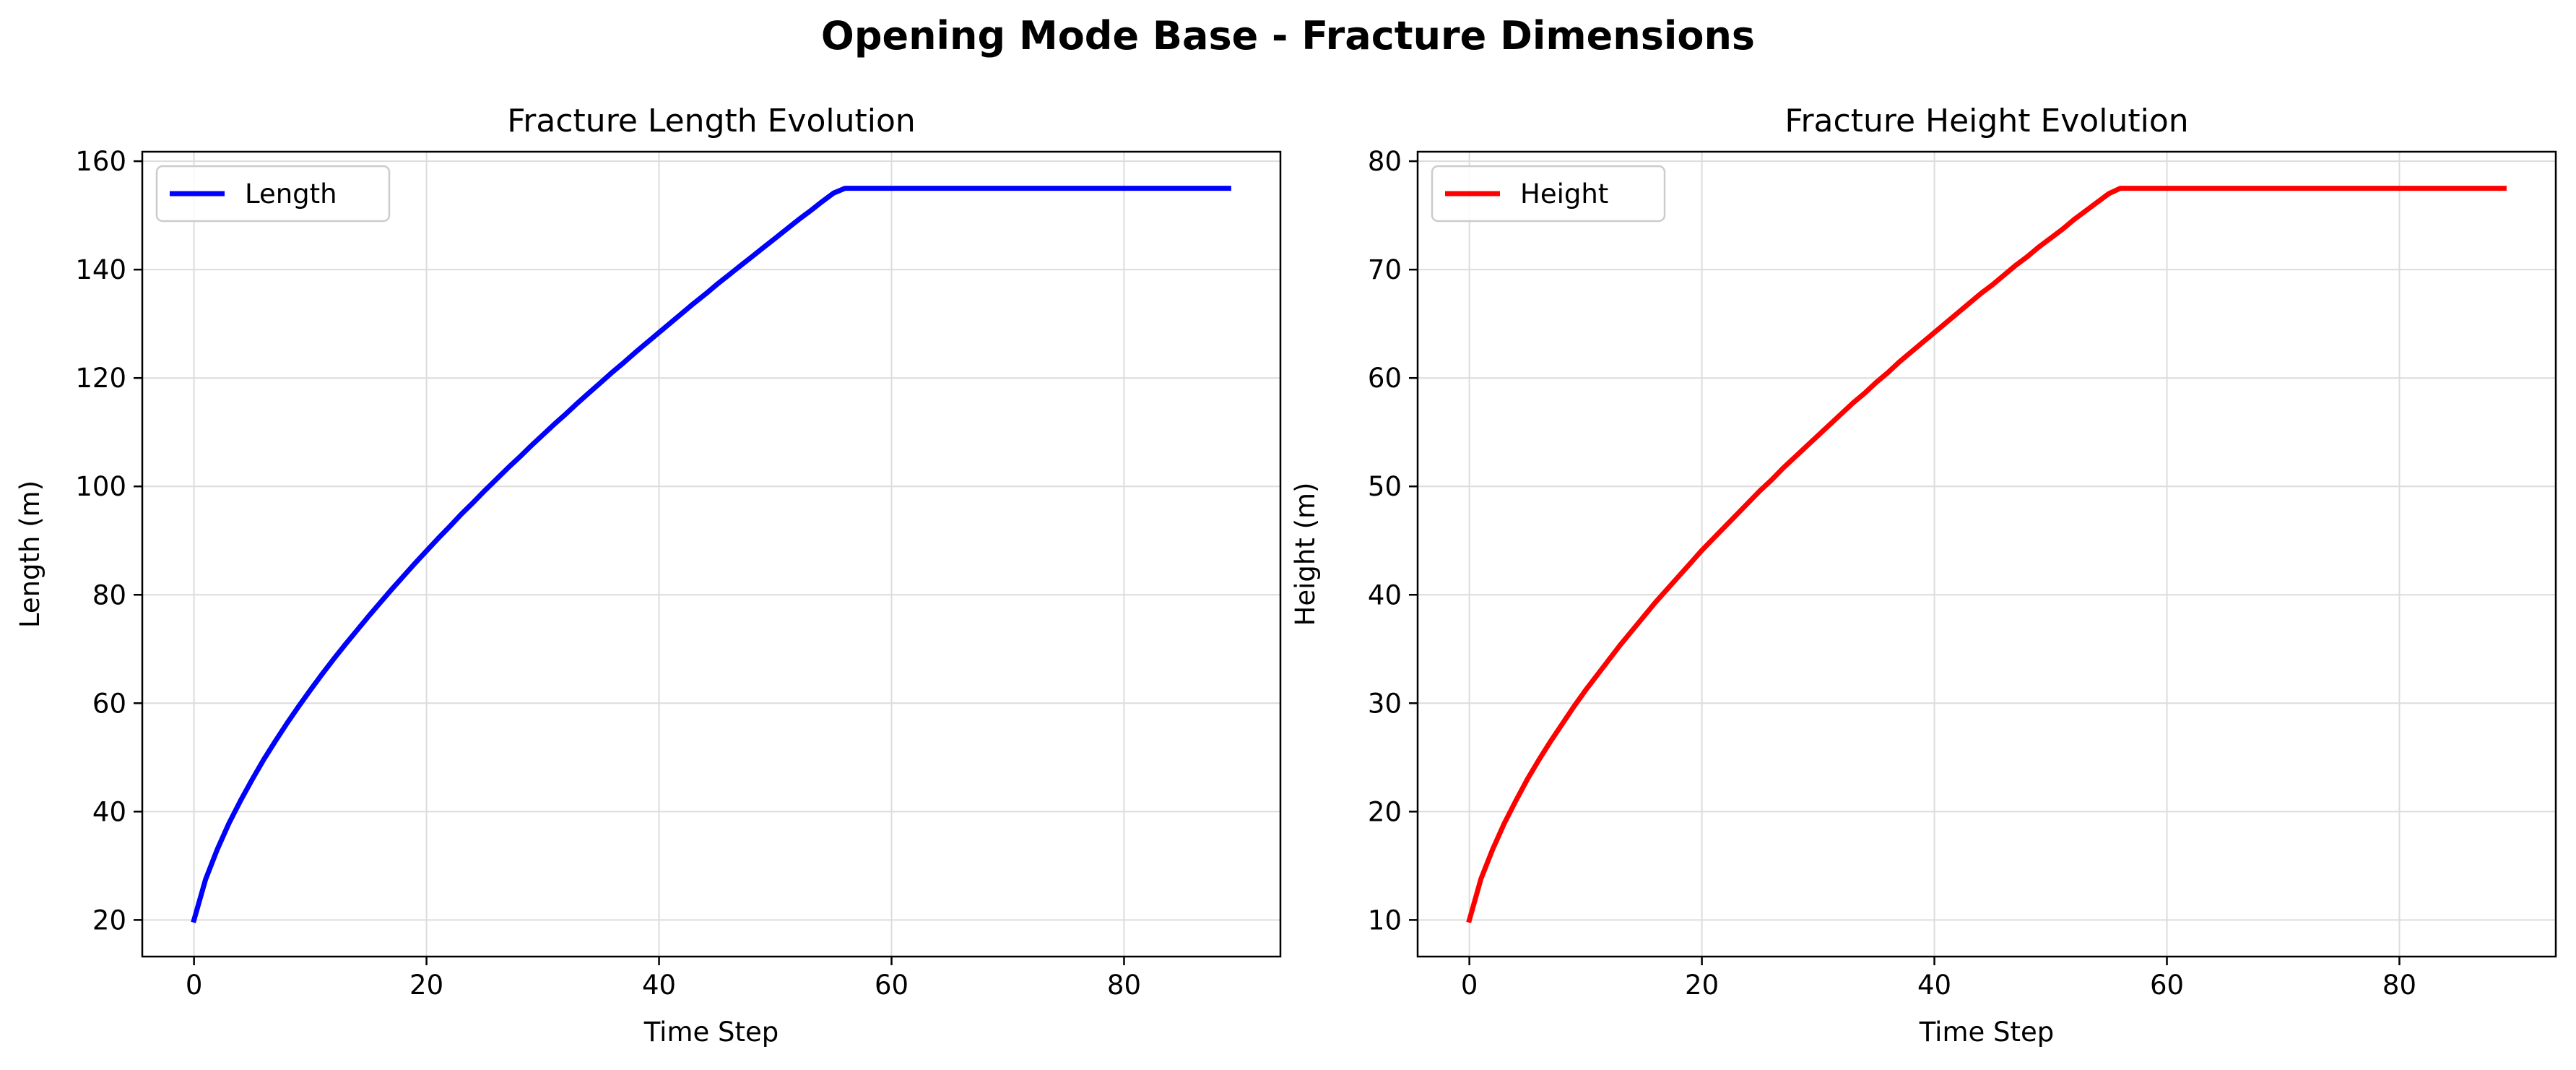 This screenshot has width=2576, height=1070. I want to click on height-legend: Height, so click(1548, 194).